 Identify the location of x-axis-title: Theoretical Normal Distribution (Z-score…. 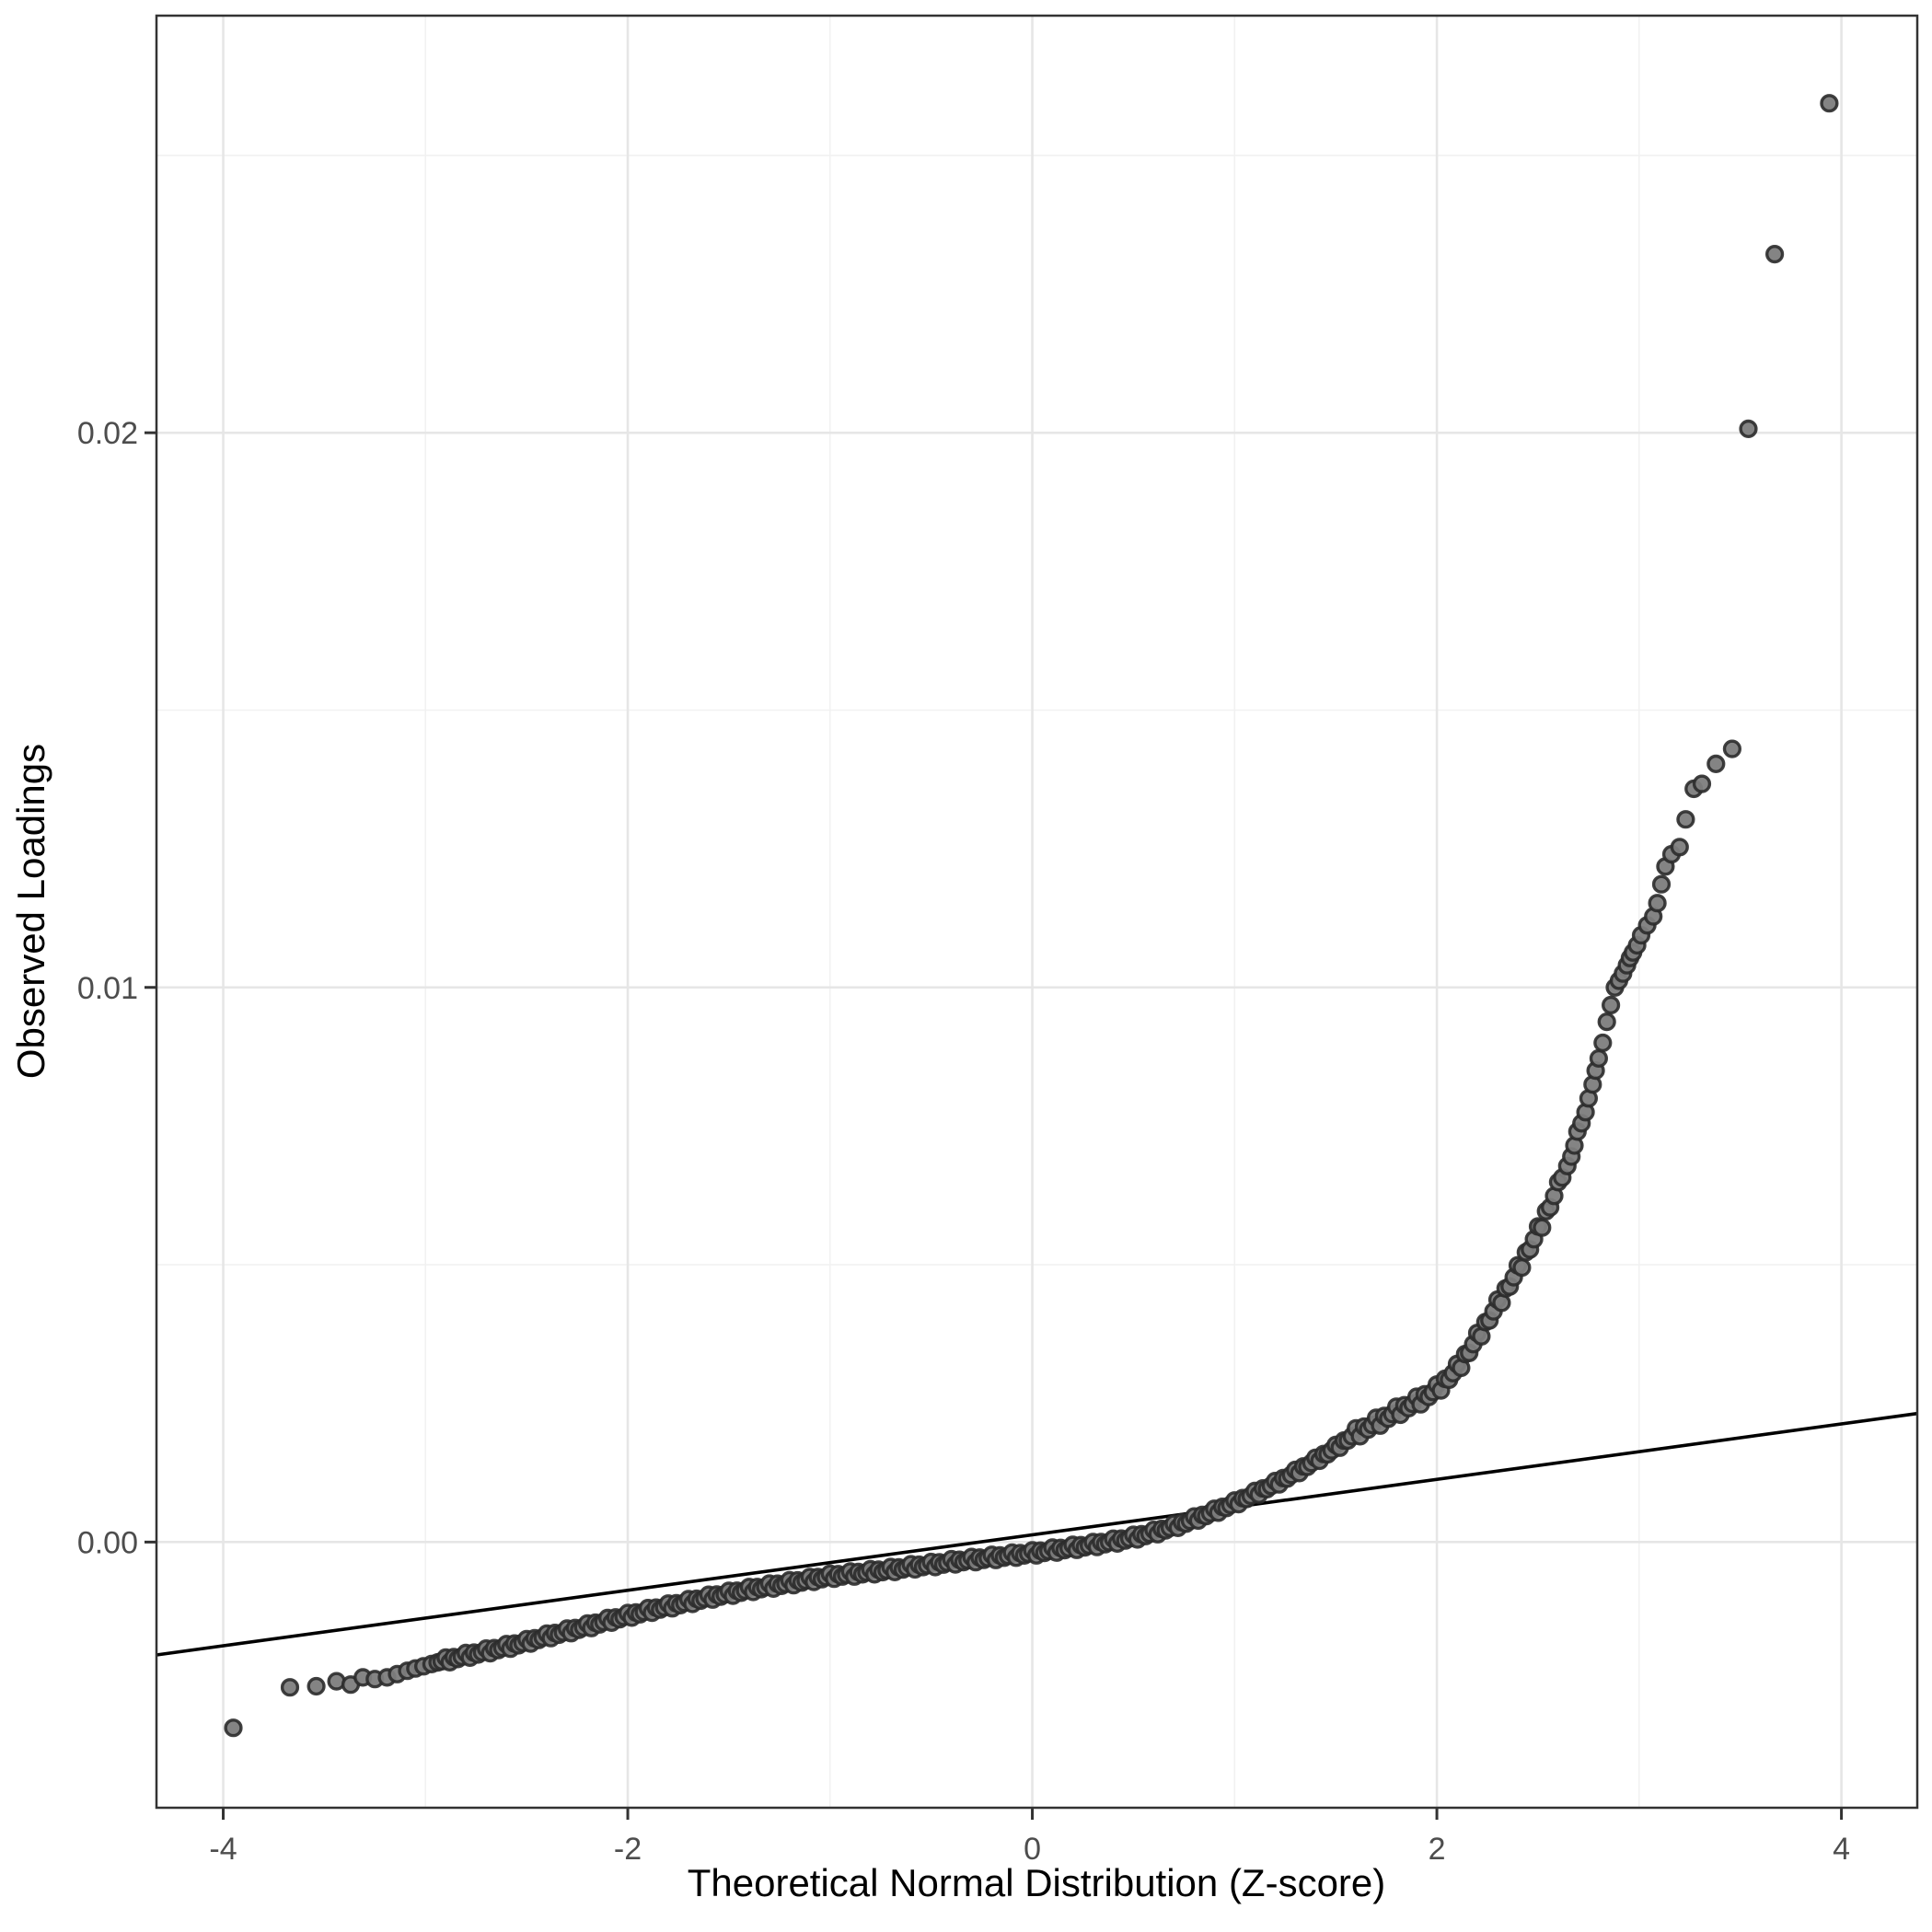
(1037, 1883).